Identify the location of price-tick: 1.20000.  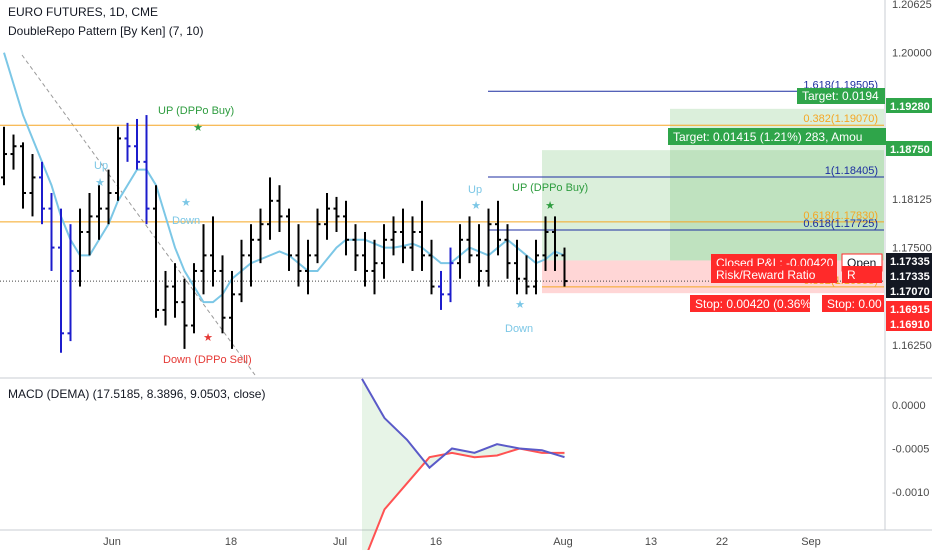
(912, 54).